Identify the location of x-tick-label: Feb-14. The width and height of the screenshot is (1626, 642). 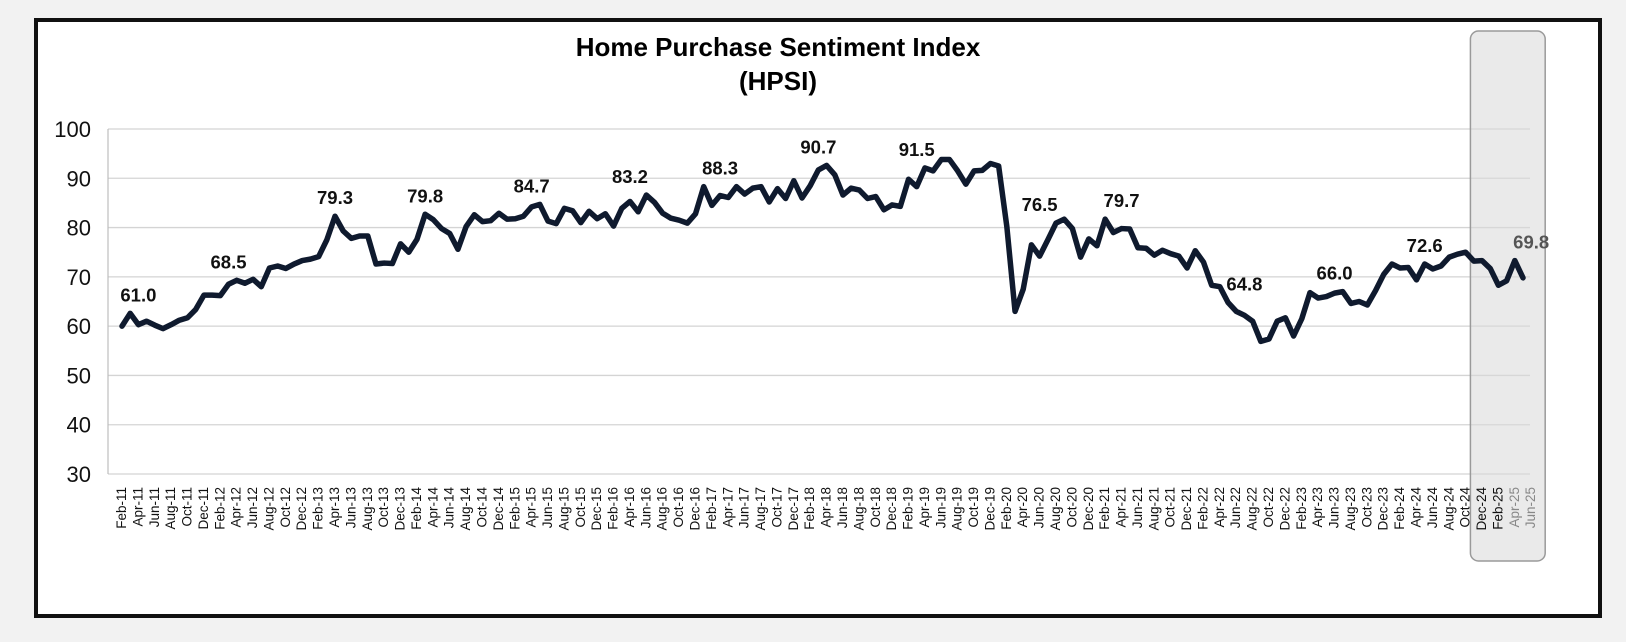
(416, 508).